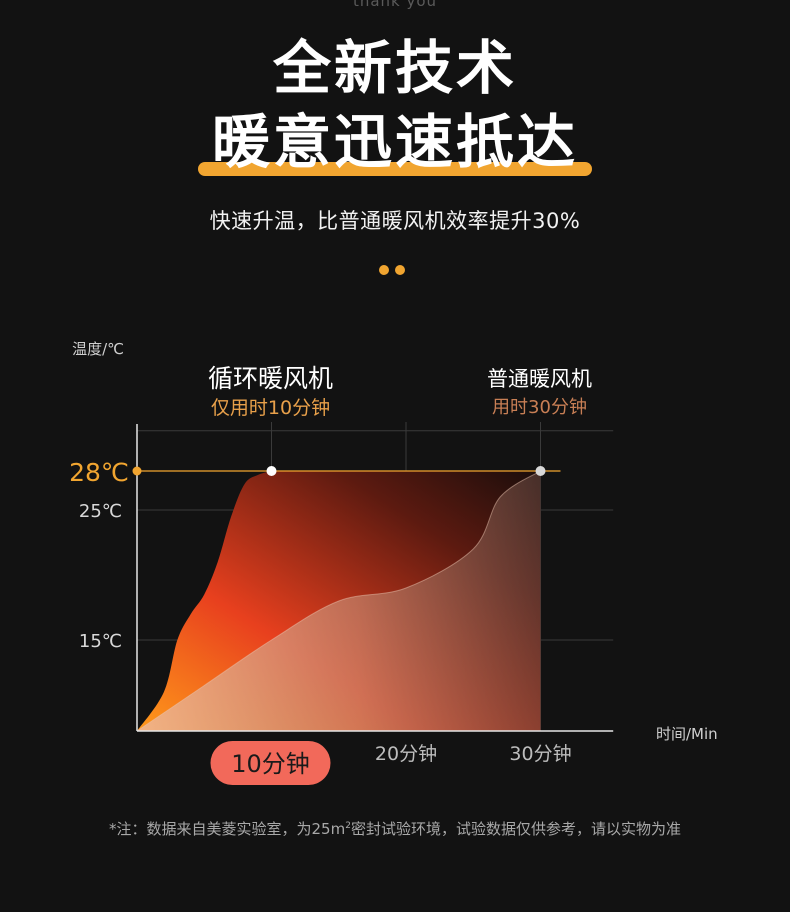  I want to click on x-tick-highlight-pill, so click(270, 763).